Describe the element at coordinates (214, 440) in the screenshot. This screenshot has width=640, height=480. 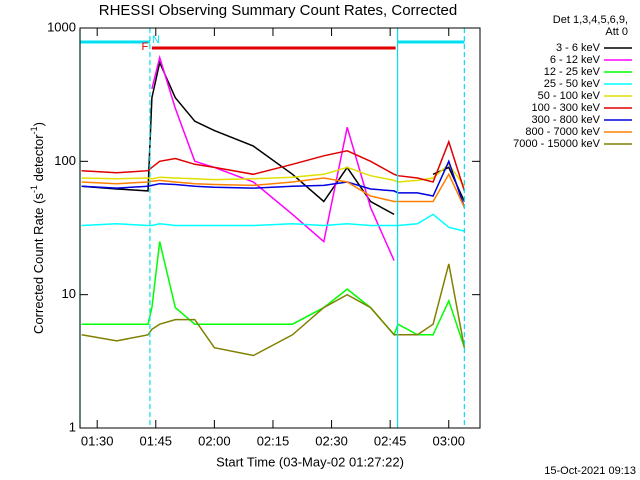
I see `x-tick-label: 02:00` at that location.